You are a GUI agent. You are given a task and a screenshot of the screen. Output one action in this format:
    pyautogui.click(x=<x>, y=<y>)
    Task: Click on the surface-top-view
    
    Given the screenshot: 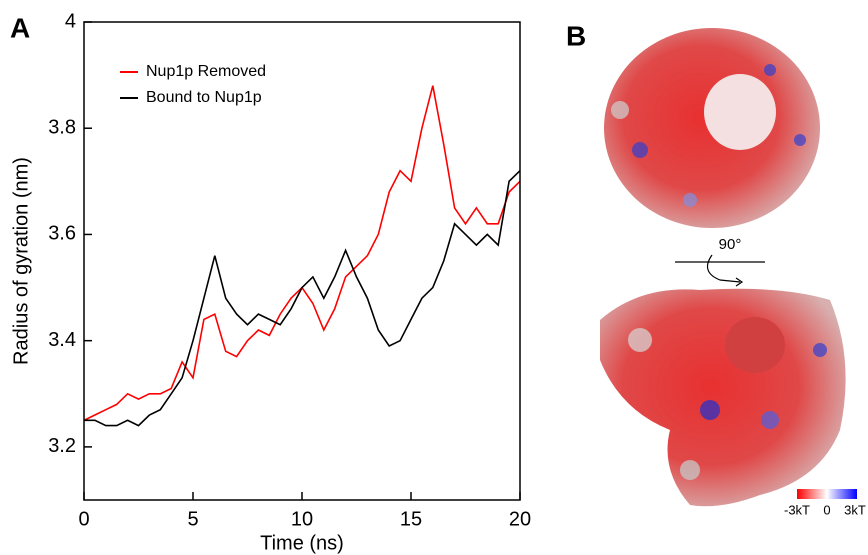 What is the action you would take?
    pyautogui.click(x=712, y=128)
    